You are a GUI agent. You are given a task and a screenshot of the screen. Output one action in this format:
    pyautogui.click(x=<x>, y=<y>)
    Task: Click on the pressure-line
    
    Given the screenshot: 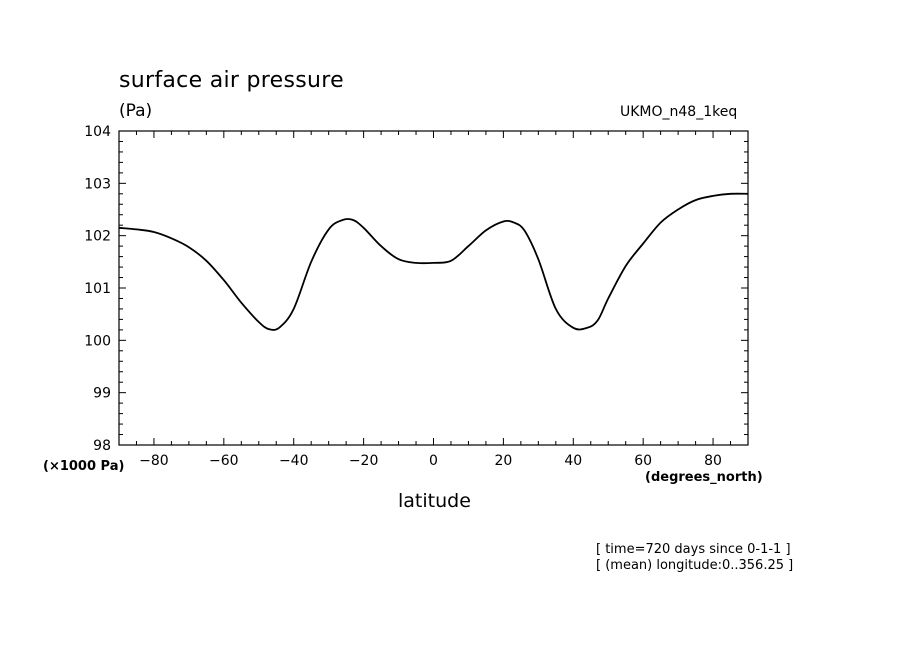 What is the action you would take?
    pyautogui.click(x=433, y=261)
    